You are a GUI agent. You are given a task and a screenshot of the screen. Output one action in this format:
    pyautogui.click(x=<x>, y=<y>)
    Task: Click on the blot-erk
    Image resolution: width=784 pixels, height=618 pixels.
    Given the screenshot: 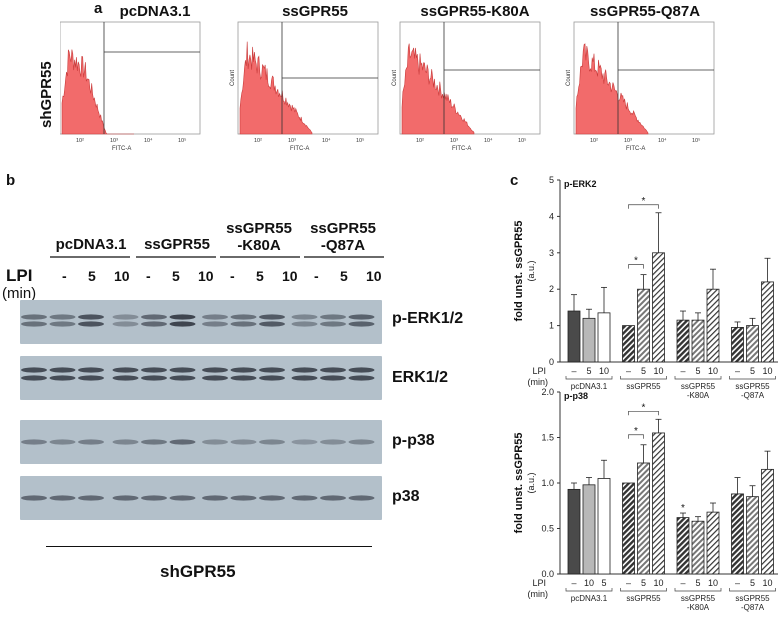 What is the action you would take?
    pyautogui.click(x=201, y=378)
    